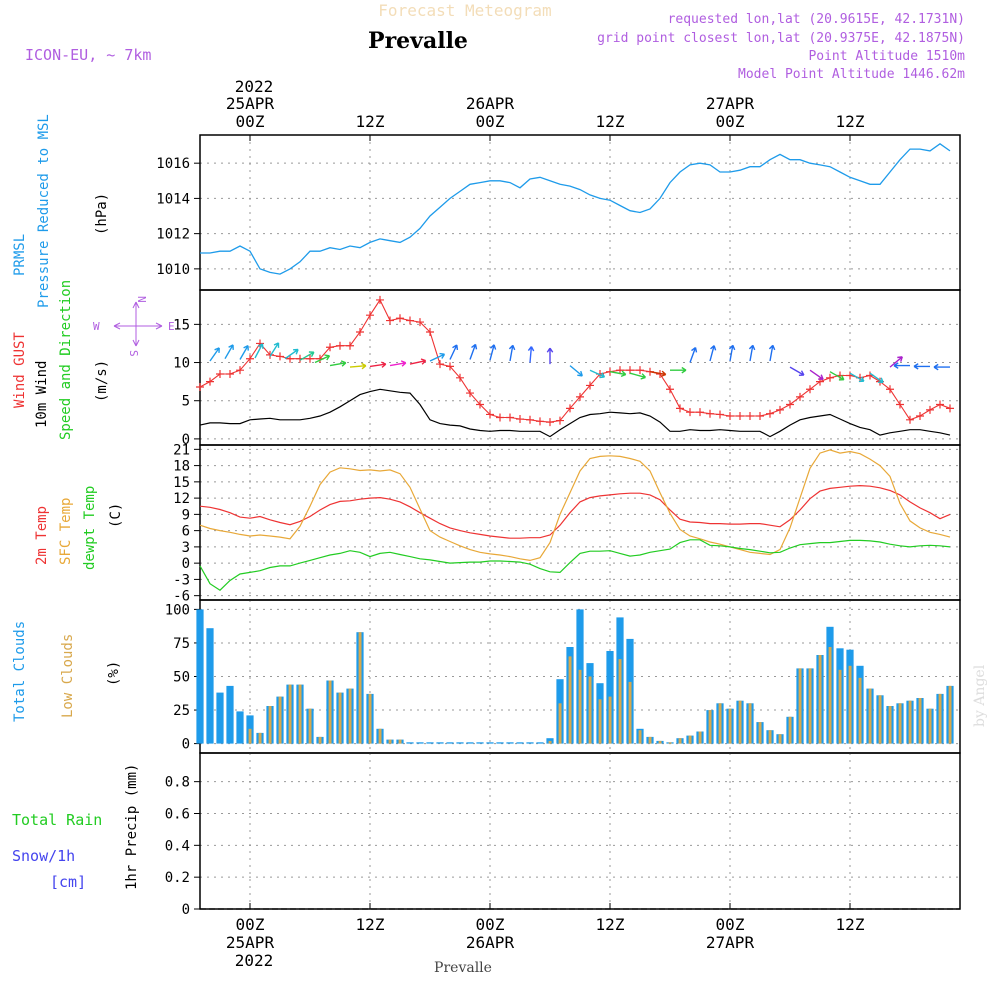  Describe the element at coordinates (886, 56) in the screenshot. I see `point-altitude: Point Altitude 1510m` at that location.